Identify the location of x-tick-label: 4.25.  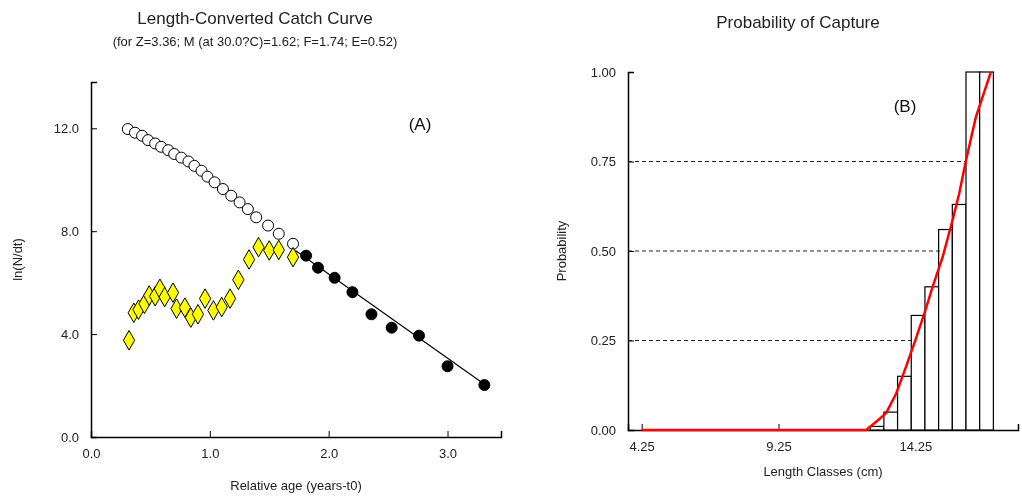
(642, 447).